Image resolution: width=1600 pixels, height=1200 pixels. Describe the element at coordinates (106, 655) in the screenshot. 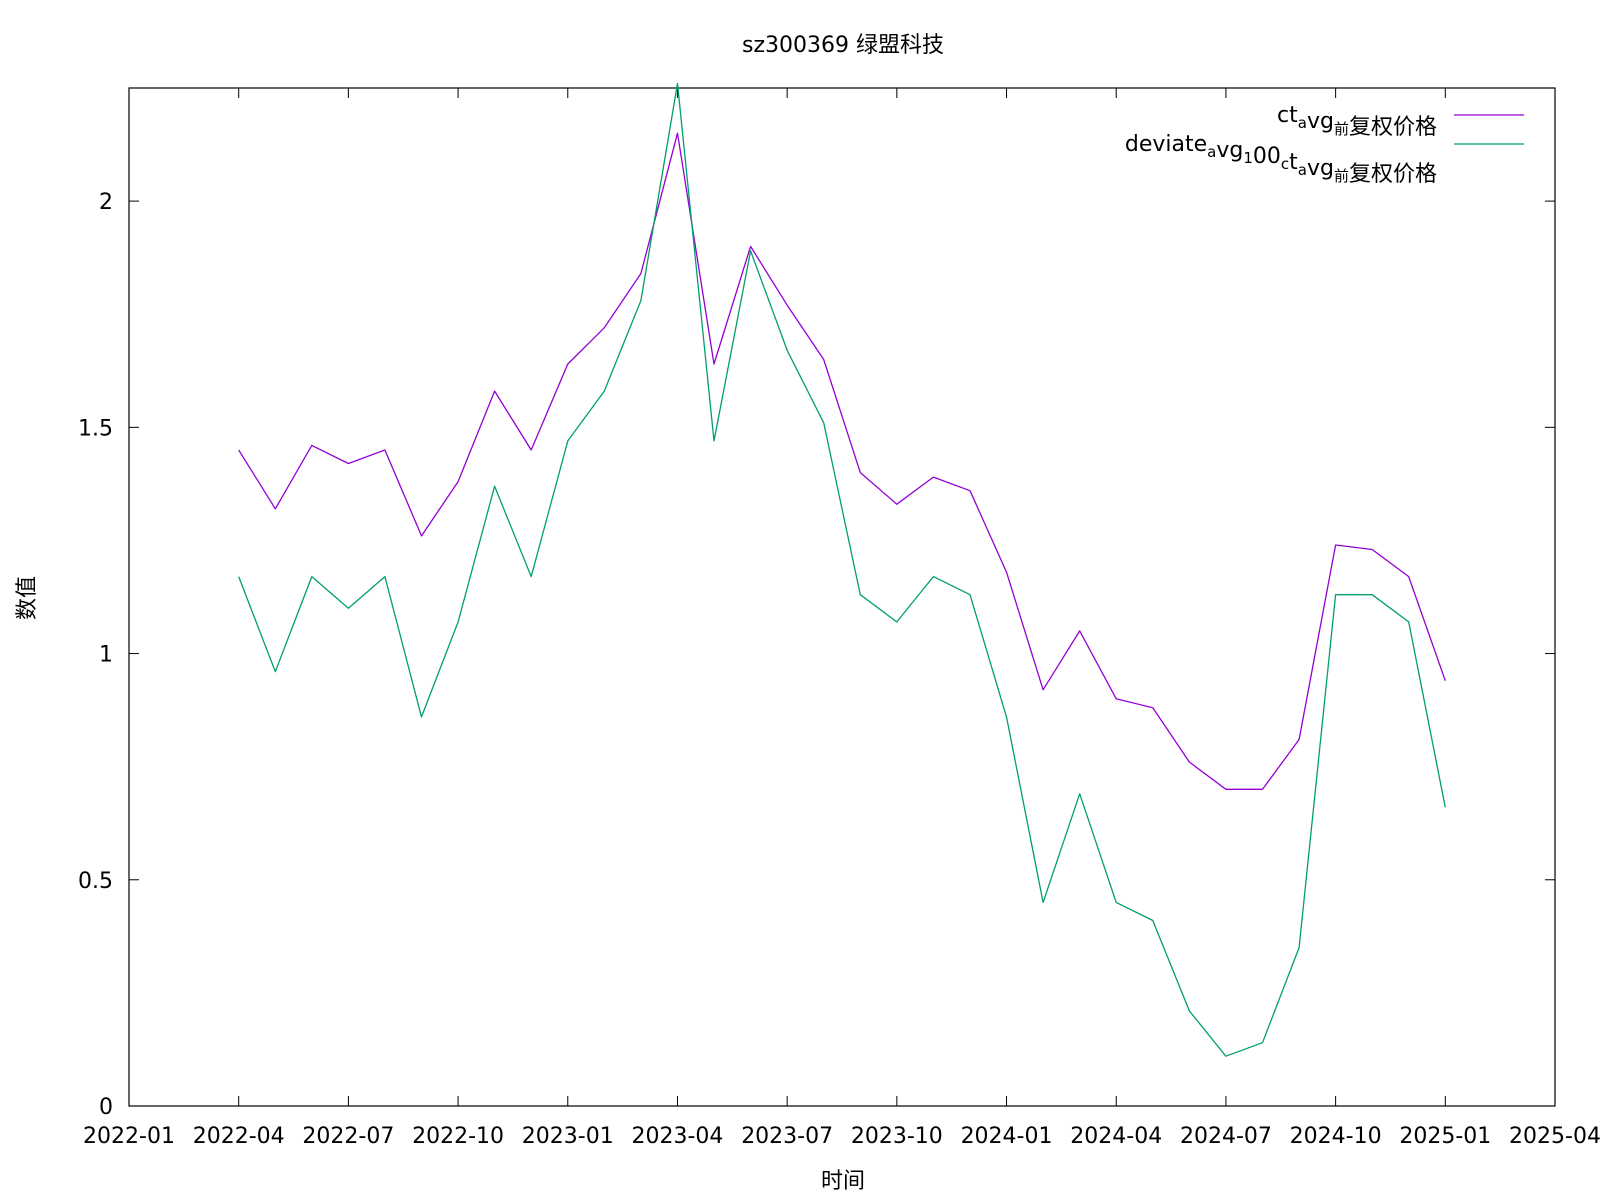

I see `y-tick-label: 1` at that location.